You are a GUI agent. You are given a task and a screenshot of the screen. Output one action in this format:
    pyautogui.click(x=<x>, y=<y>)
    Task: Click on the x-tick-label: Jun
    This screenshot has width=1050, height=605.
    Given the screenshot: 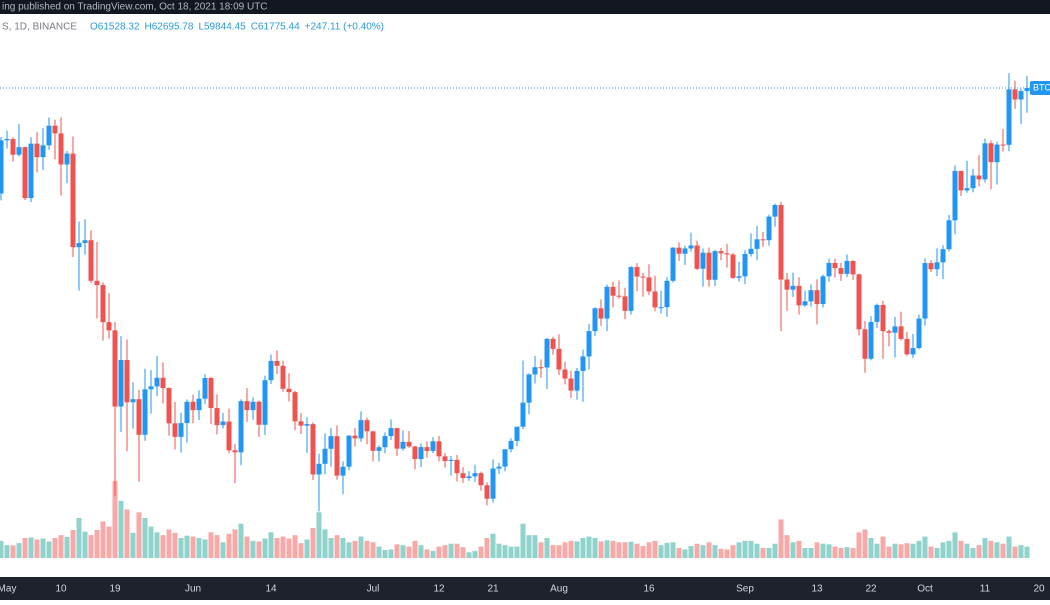 What is the action you would take?
    pyautogui.click(x=193, y=589)
    